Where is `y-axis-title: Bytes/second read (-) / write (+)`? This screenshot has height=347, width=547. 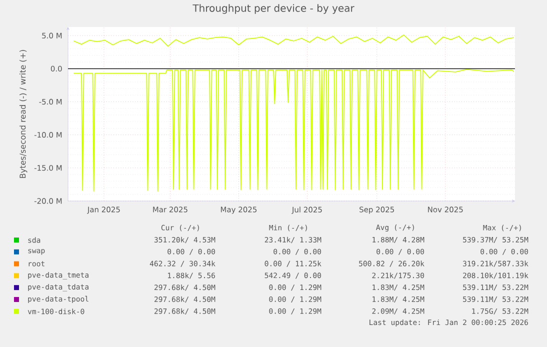
y-axis-title: Bytes/second read (-) / write (+) is located at coordinates (23, 114).